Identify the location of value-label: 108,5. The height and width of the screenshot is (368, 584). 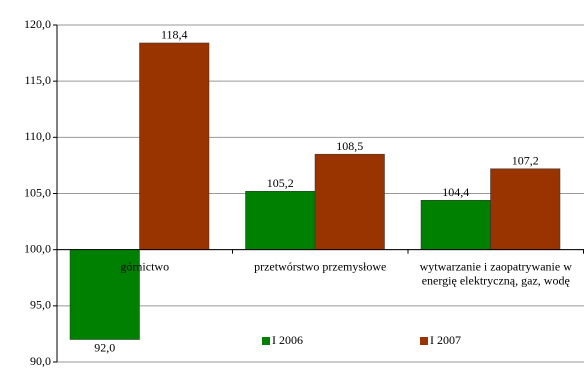
(349, 146).